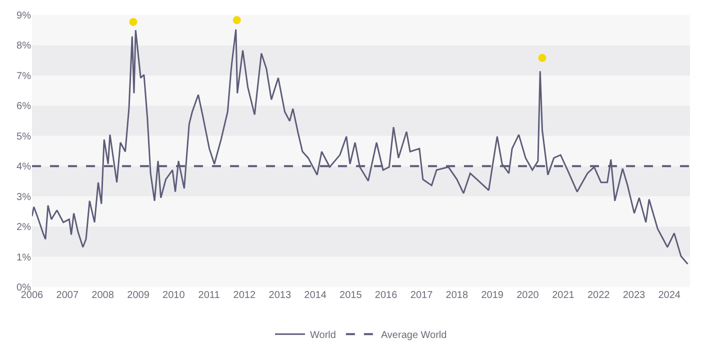 The width and height of the screenshot is (704, 359). Describe the element at coordinates (24, 46) in the screenshot. I see `y-tick-label: 8%` at that location.